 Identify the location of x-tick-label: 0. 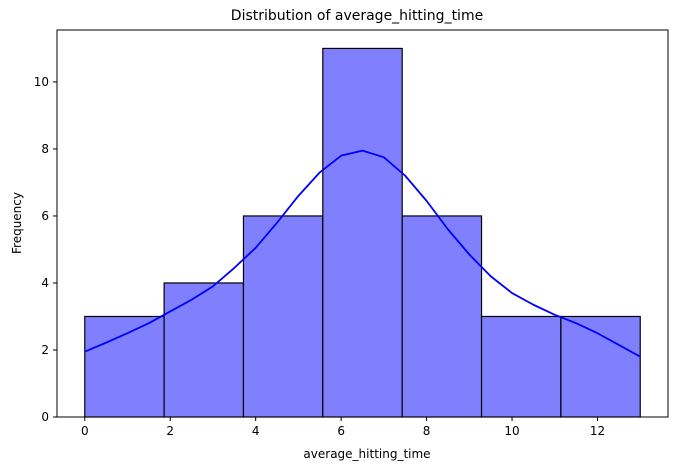
(85, 431).